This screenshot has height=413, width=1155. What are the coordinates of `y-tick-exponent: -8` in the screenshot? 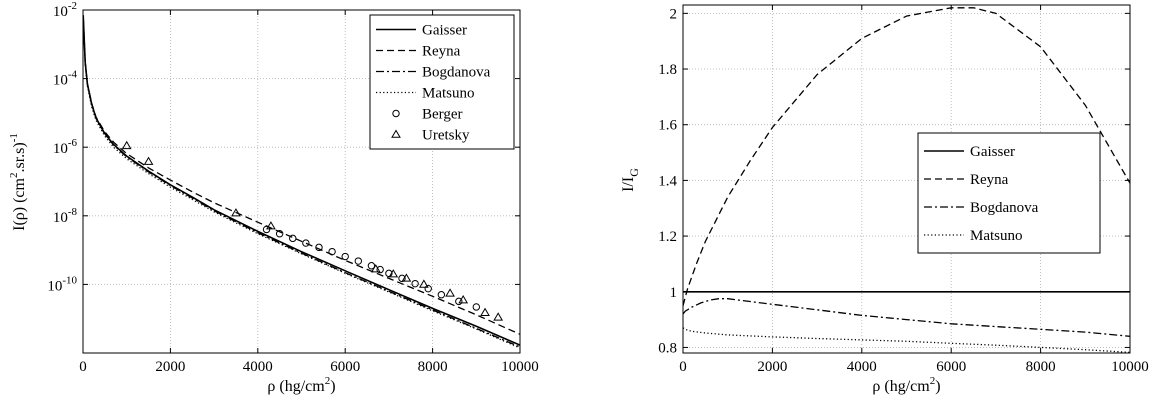 It's located at (73, 212).